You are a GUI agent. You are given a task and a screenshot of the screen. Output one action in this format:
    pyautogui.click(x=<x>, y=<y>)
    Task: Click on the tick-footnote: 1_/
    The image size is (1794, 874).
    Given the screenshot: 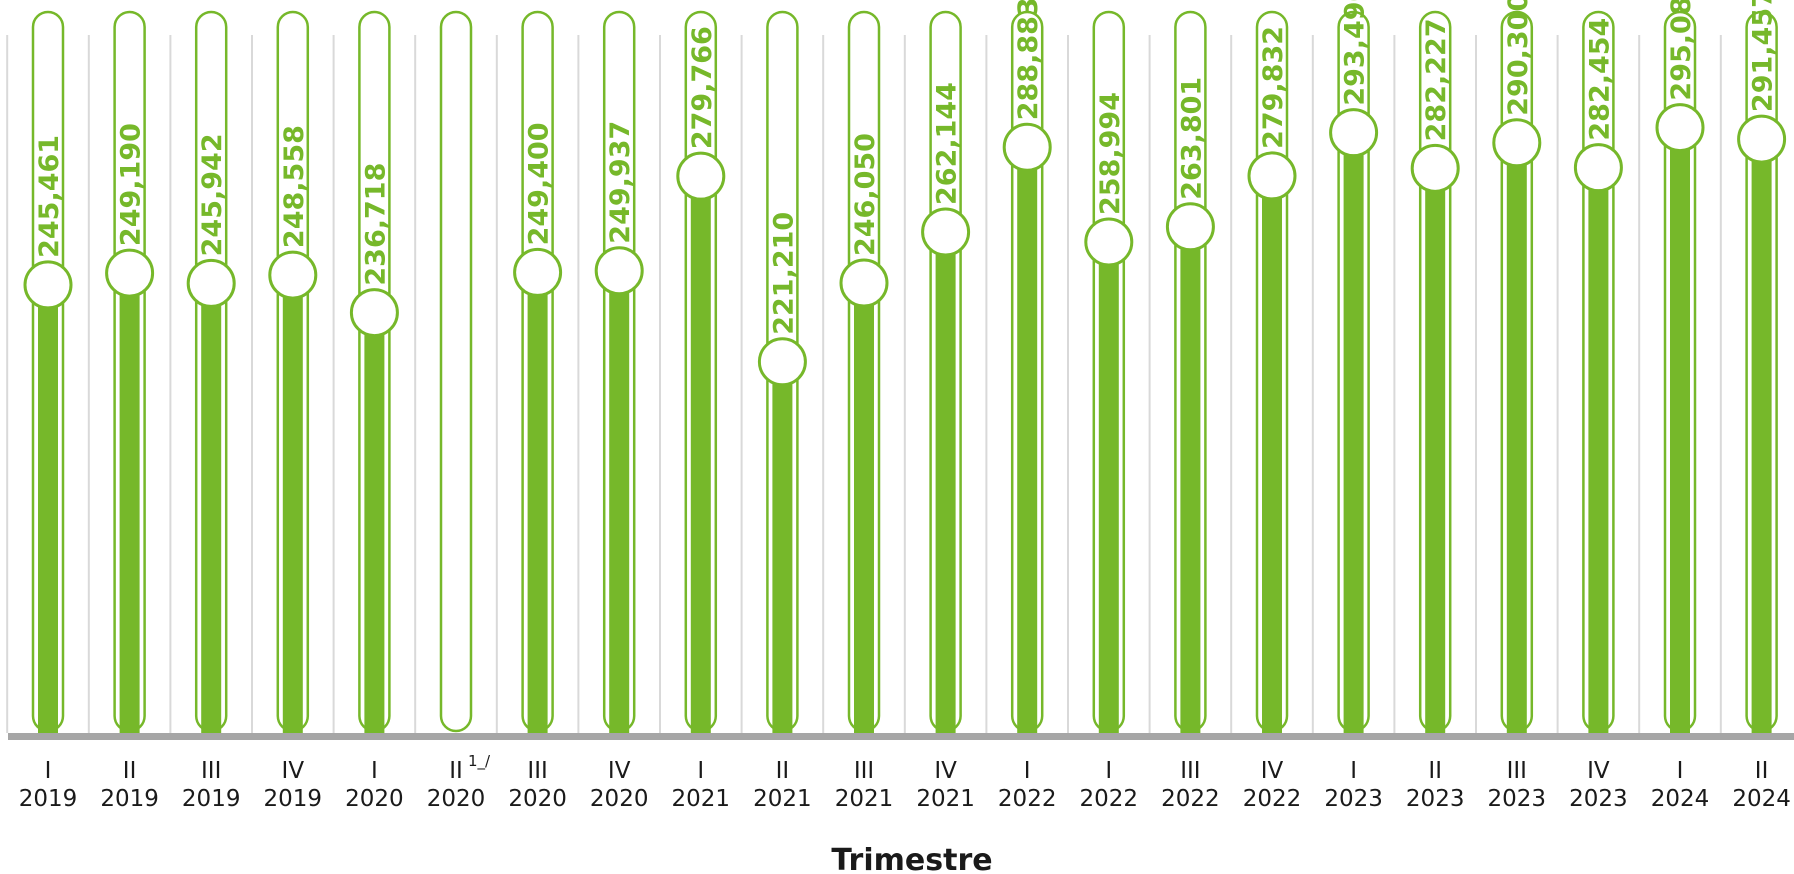 What is the action you would take?
    pyautogui.click(x=479, y=761)
    